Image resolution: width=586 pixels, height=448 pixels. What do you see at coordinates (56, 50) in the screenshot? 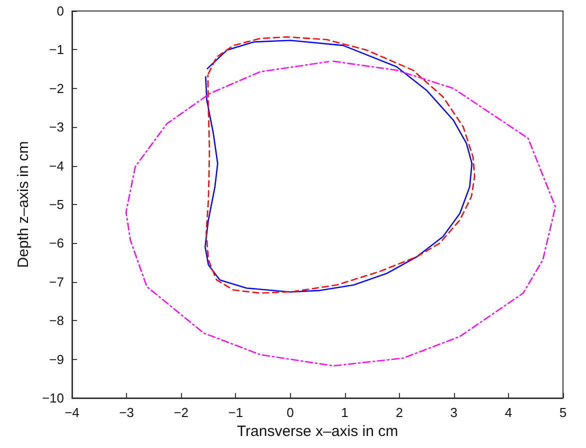
I see `y-tick-label: −1` at bounding box center [56, 50].